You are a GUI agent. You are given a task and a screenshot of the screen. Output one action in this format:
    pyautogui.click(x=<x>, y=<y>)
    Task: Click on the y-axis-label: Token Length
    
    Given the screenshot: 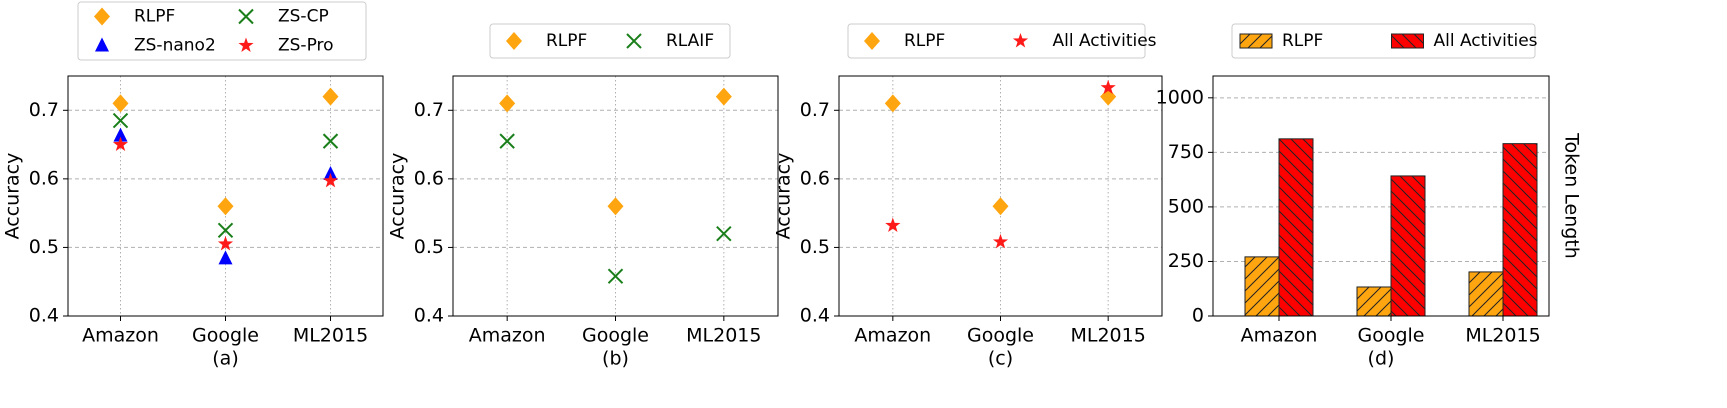 What is the action you would take?
    pyautogui.click(x=1572, y=195)
    